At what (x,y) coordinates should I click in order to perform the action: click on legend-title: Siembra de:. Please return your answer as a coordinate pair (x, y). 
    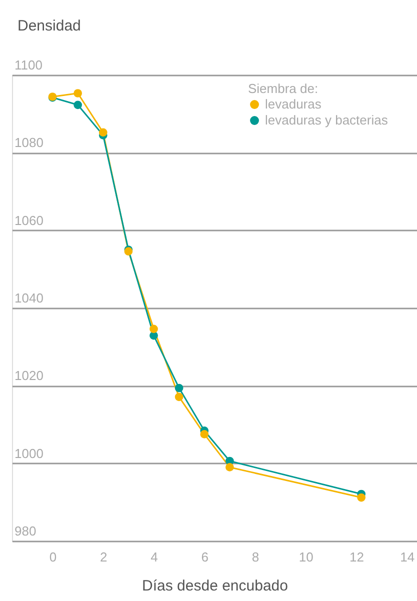
    Looking at the image, I should click on (283, 88).